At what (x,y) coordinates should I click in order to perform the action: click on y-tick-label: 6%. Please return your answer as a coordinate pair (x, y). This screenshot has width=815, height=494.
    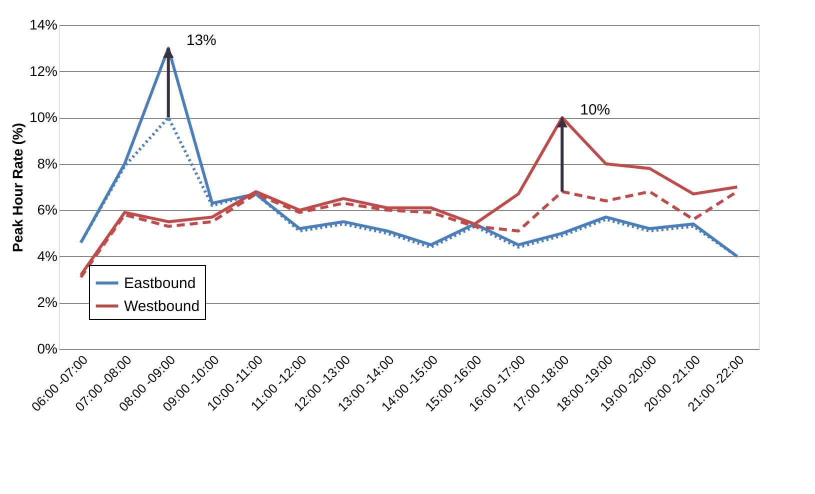
    Looking at the image, I should click on (47, 210).